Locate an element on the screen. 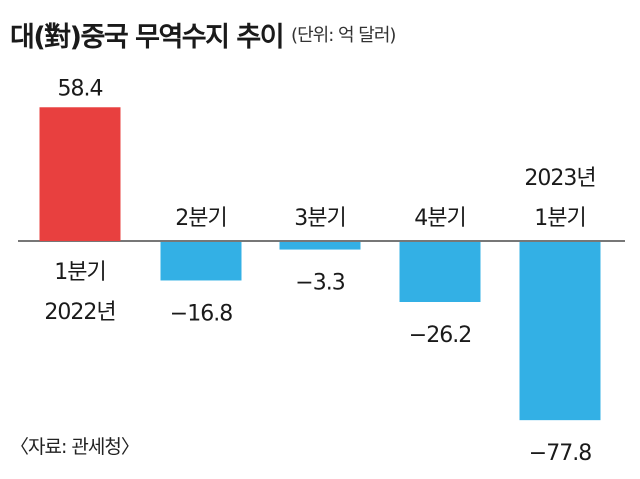  chart-title: 대(對)중국 무역수지 추이 is located at coordinates (147, 37).